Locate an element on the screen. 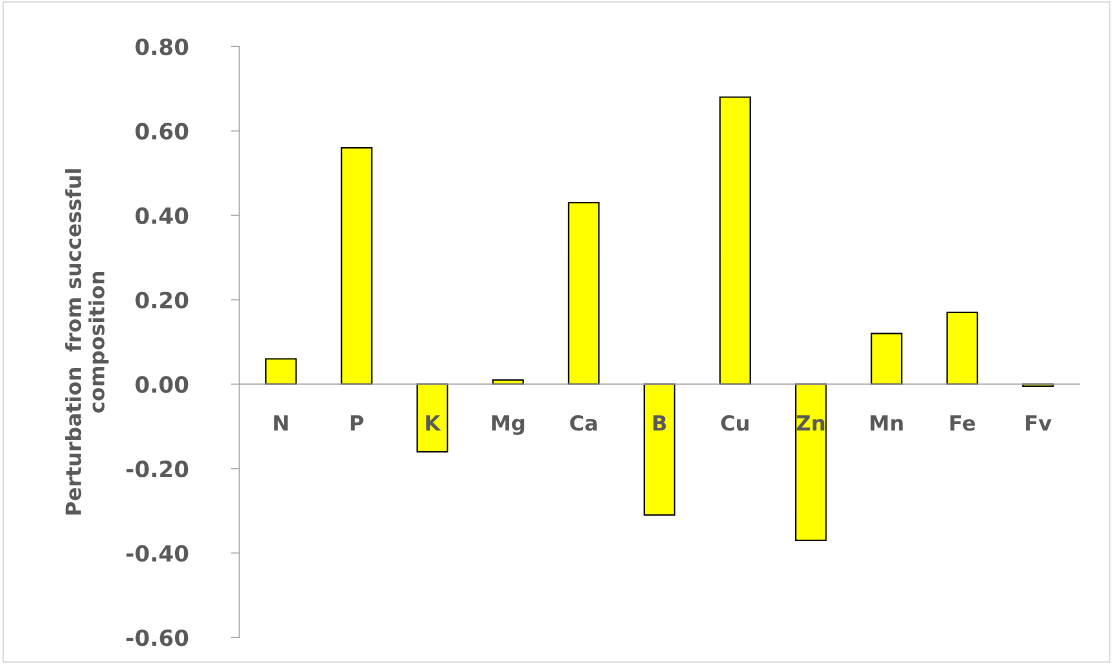 This screenshot has width=1113, height=664. y-tick-label: 0.00 is located at coordinates (162, 384).